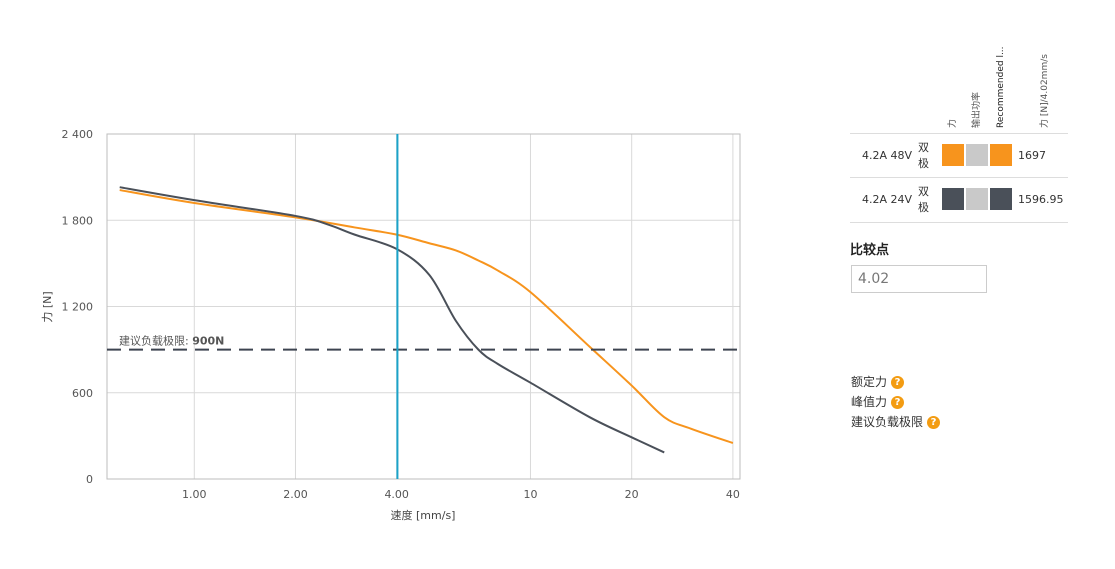 Image resolution: width=1115 pixels, height=569 pixels. What do you see at coordinates (733, 494) in the screenshot?
I see `x-tick-label: 40` at bounding box center [733, 494].